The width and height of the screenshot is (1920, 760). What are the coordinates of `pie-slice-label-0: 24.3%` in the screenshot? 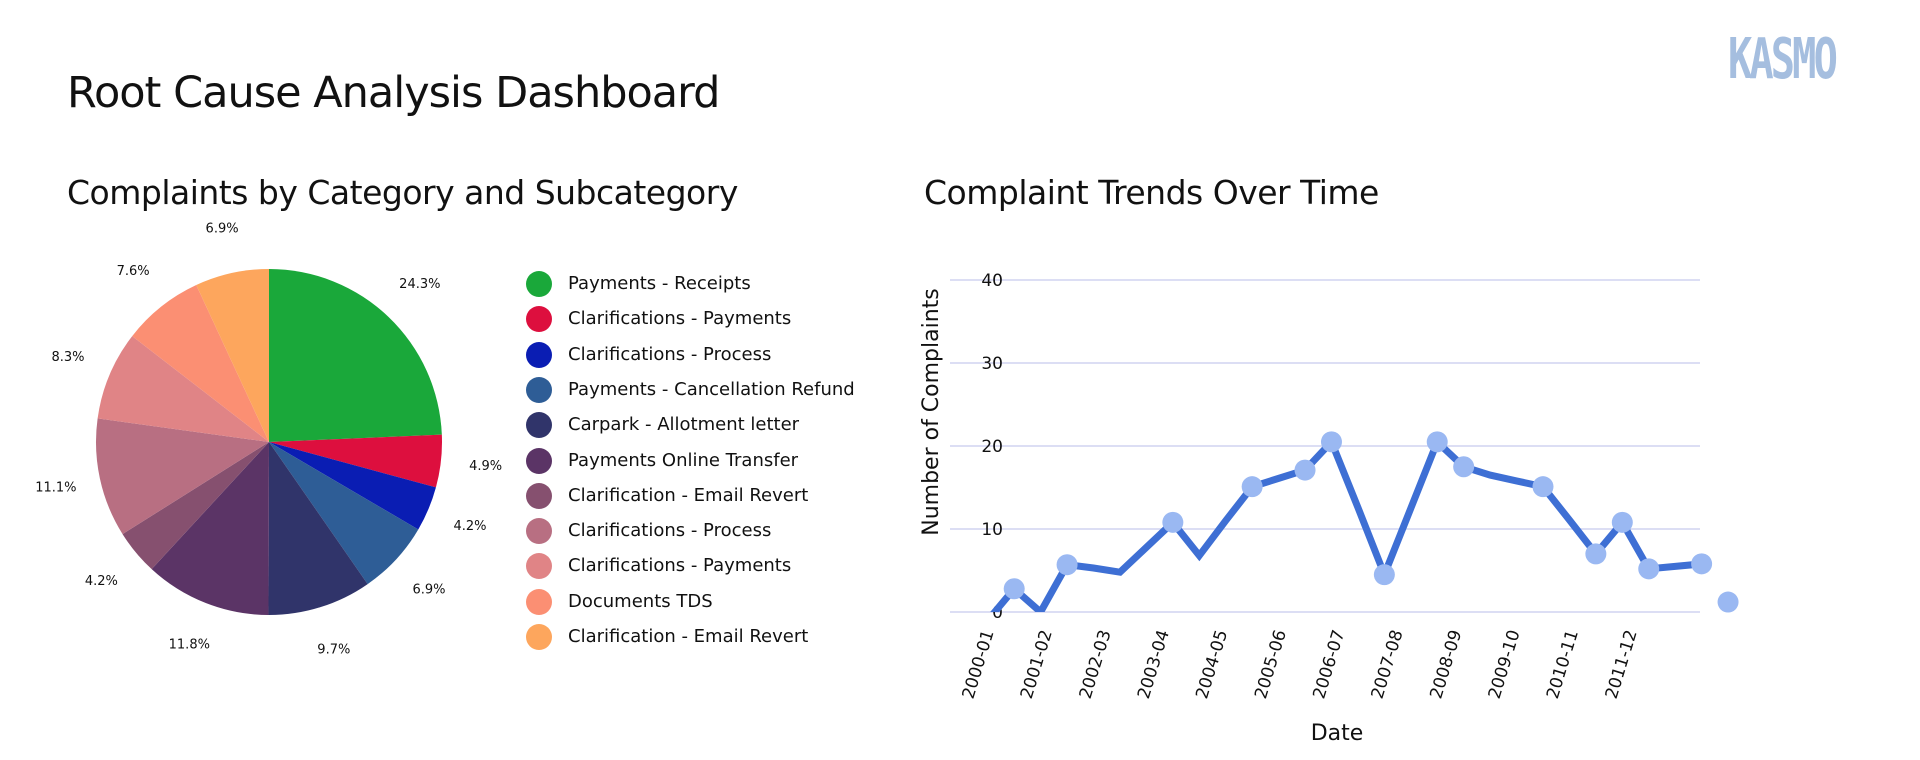 It's located at (419, 284).